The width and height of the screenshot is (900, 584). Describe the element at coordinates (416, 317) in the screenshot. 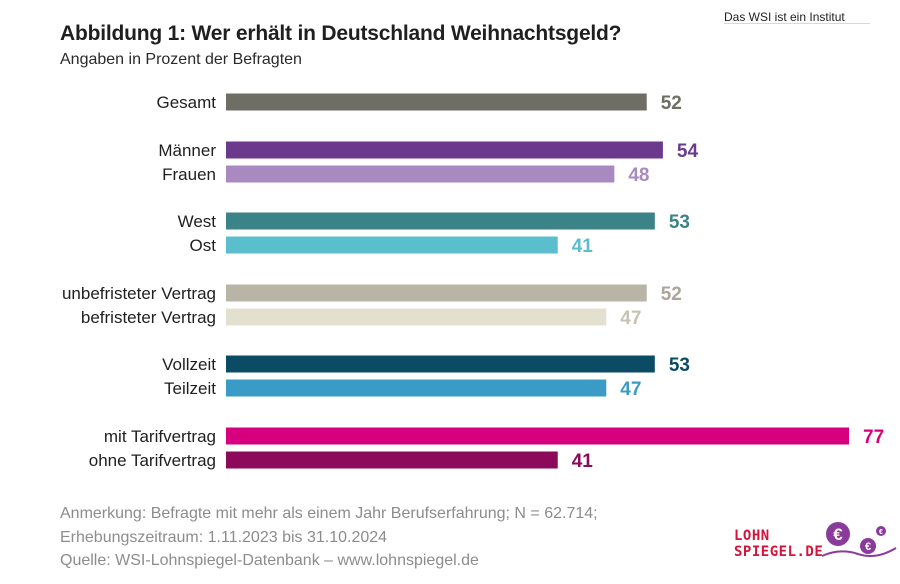

I see `bar-befristeter-vertrag` at that location.